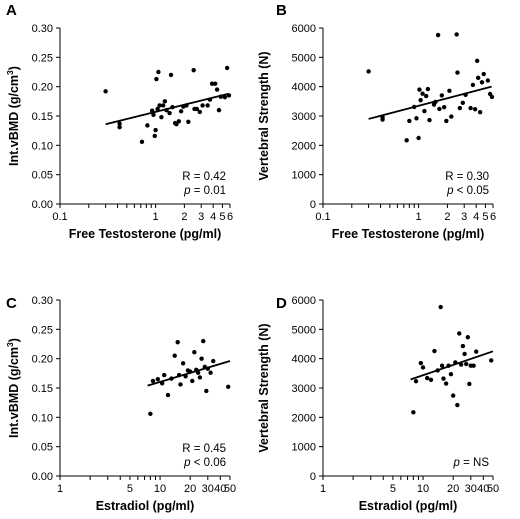 The image size is (520, 519). Describe the element at coordinates (304, 58) in the screenshot. I see `y-tick-label: 5000` at that location.